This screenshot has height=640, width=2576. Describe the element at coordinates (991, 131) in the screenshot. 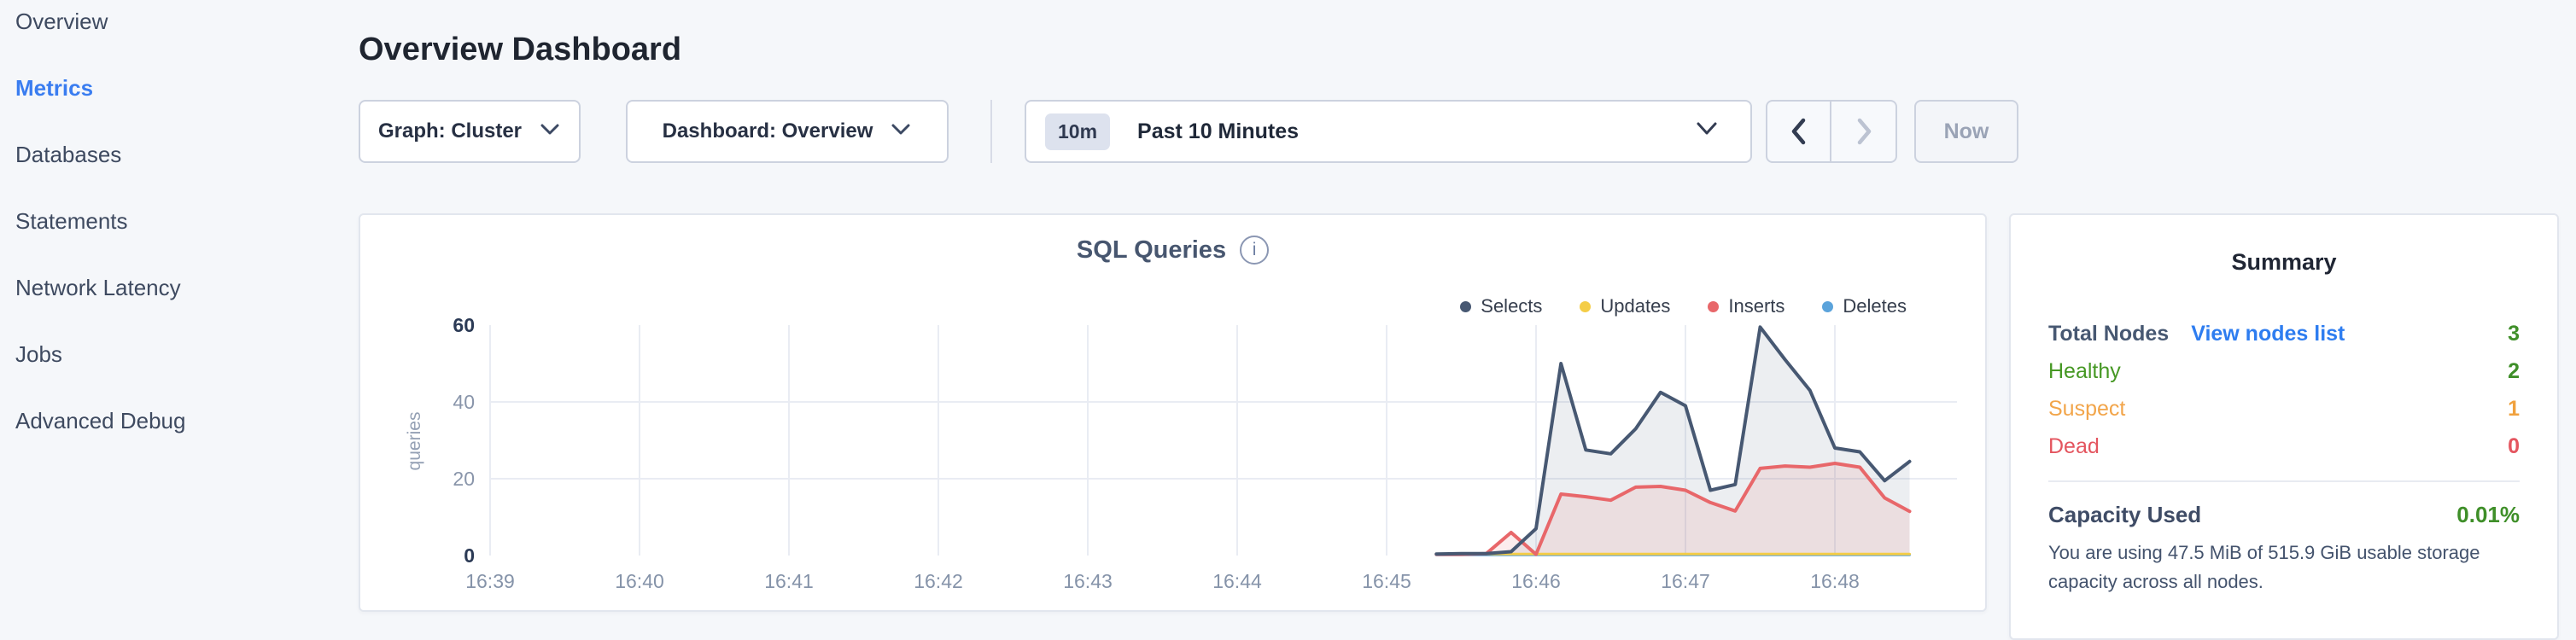

I see `toolbar-divider` at that location.